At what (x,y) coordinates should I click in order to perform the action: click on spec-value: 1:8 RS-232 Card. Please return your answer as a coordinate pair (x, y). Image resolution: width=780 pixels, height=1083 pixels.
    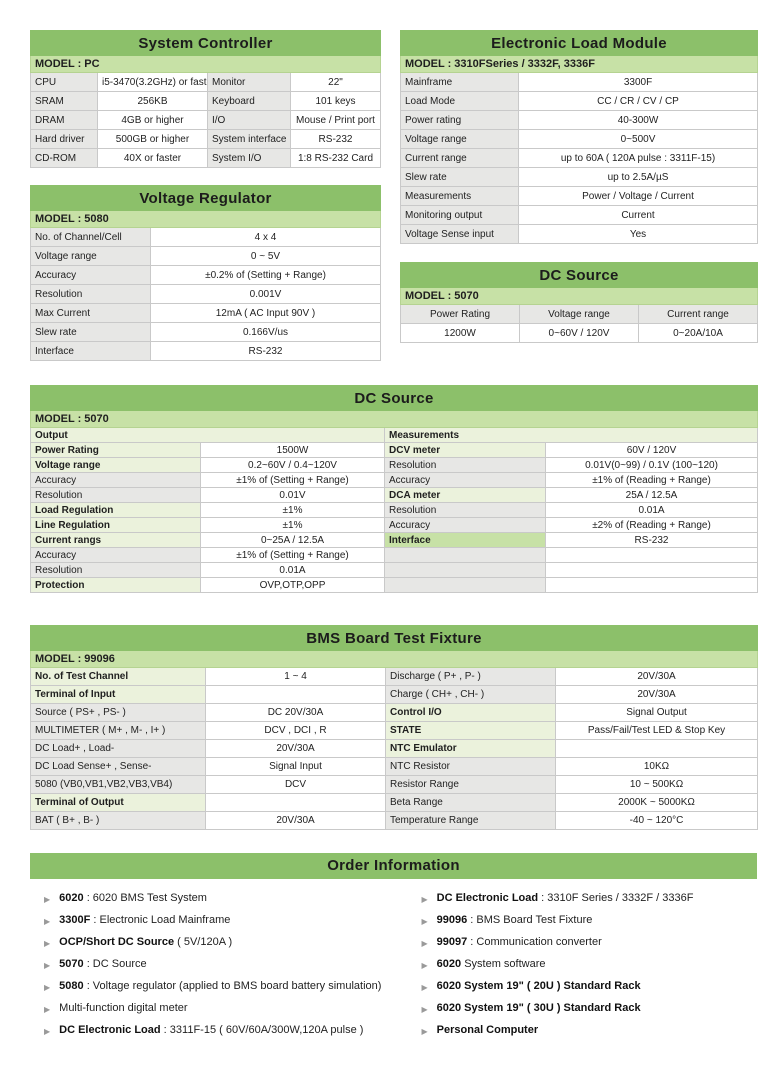
    Looking at the image, I should click on (335, 158).